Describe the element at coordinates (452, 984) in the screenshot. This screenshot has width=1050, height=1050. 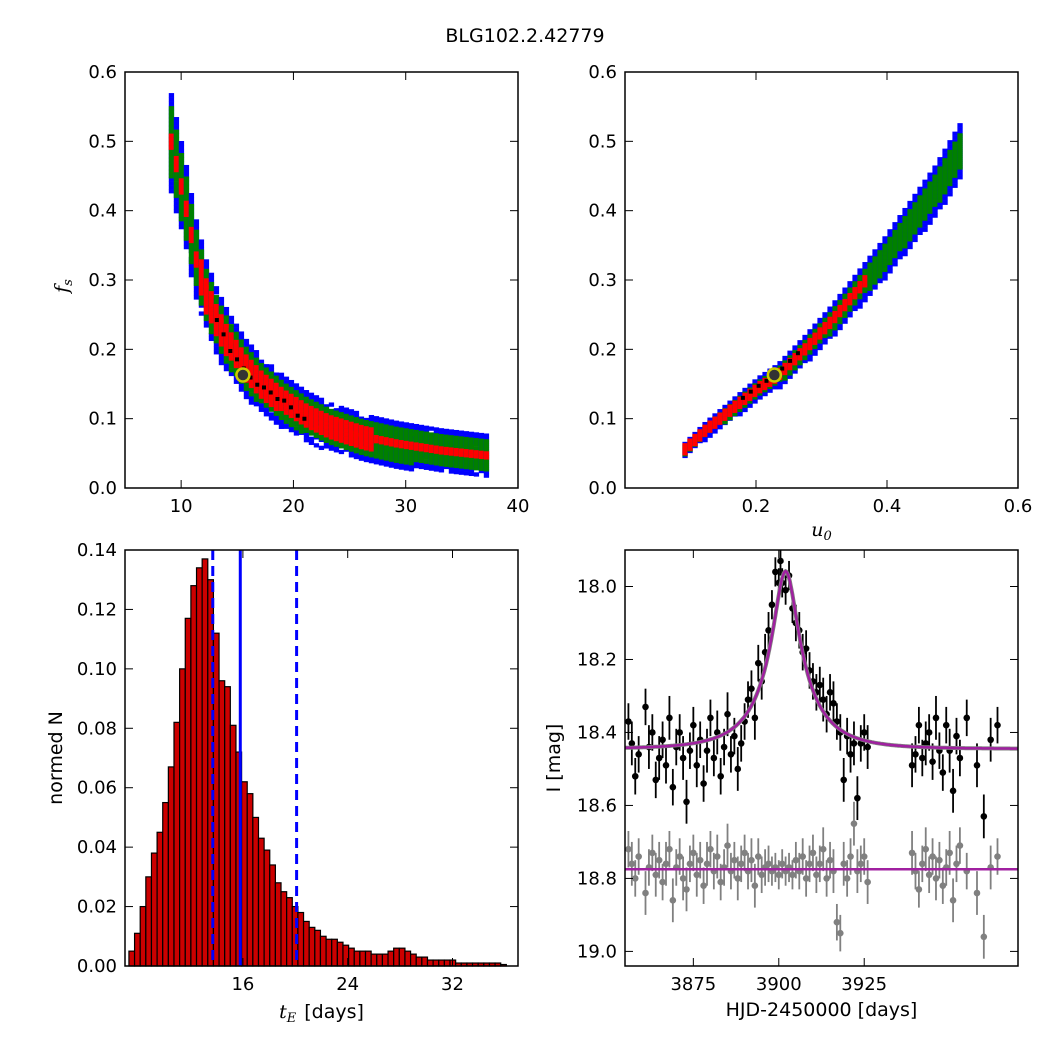
I see `x-tick-label: 32` at that location.